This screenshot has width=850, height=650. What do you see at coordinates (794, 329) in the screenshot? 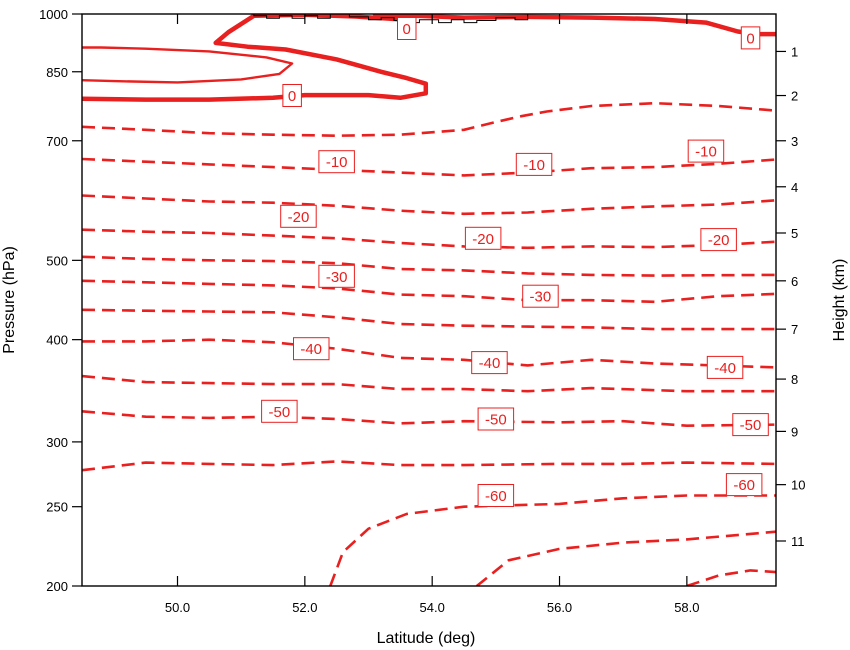
I see `height-tick-label: 7` at bounding box center [794, 329].